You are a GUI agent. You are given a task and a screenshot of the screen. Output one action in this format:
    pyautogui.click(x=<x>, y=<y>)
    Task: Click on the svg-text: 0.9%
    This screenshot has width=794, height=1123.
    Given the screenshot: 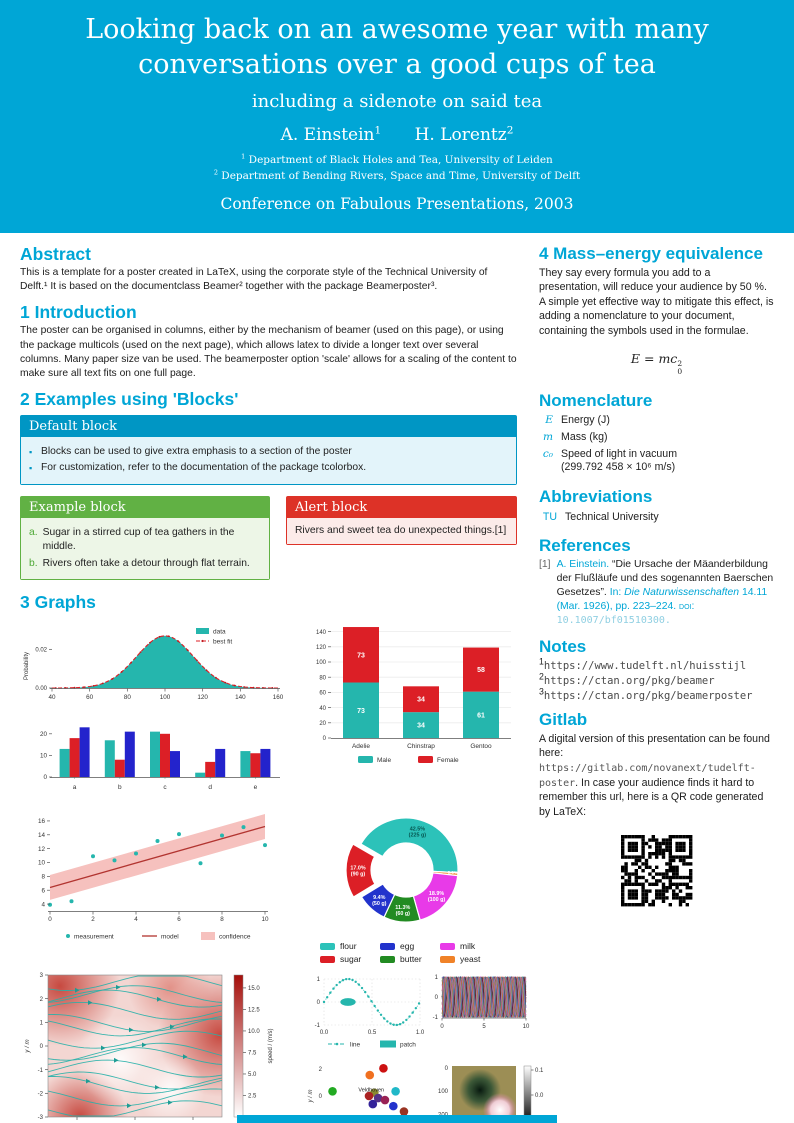 What is the action you would take?
    pyautogui.click(x=453, y=872)
    